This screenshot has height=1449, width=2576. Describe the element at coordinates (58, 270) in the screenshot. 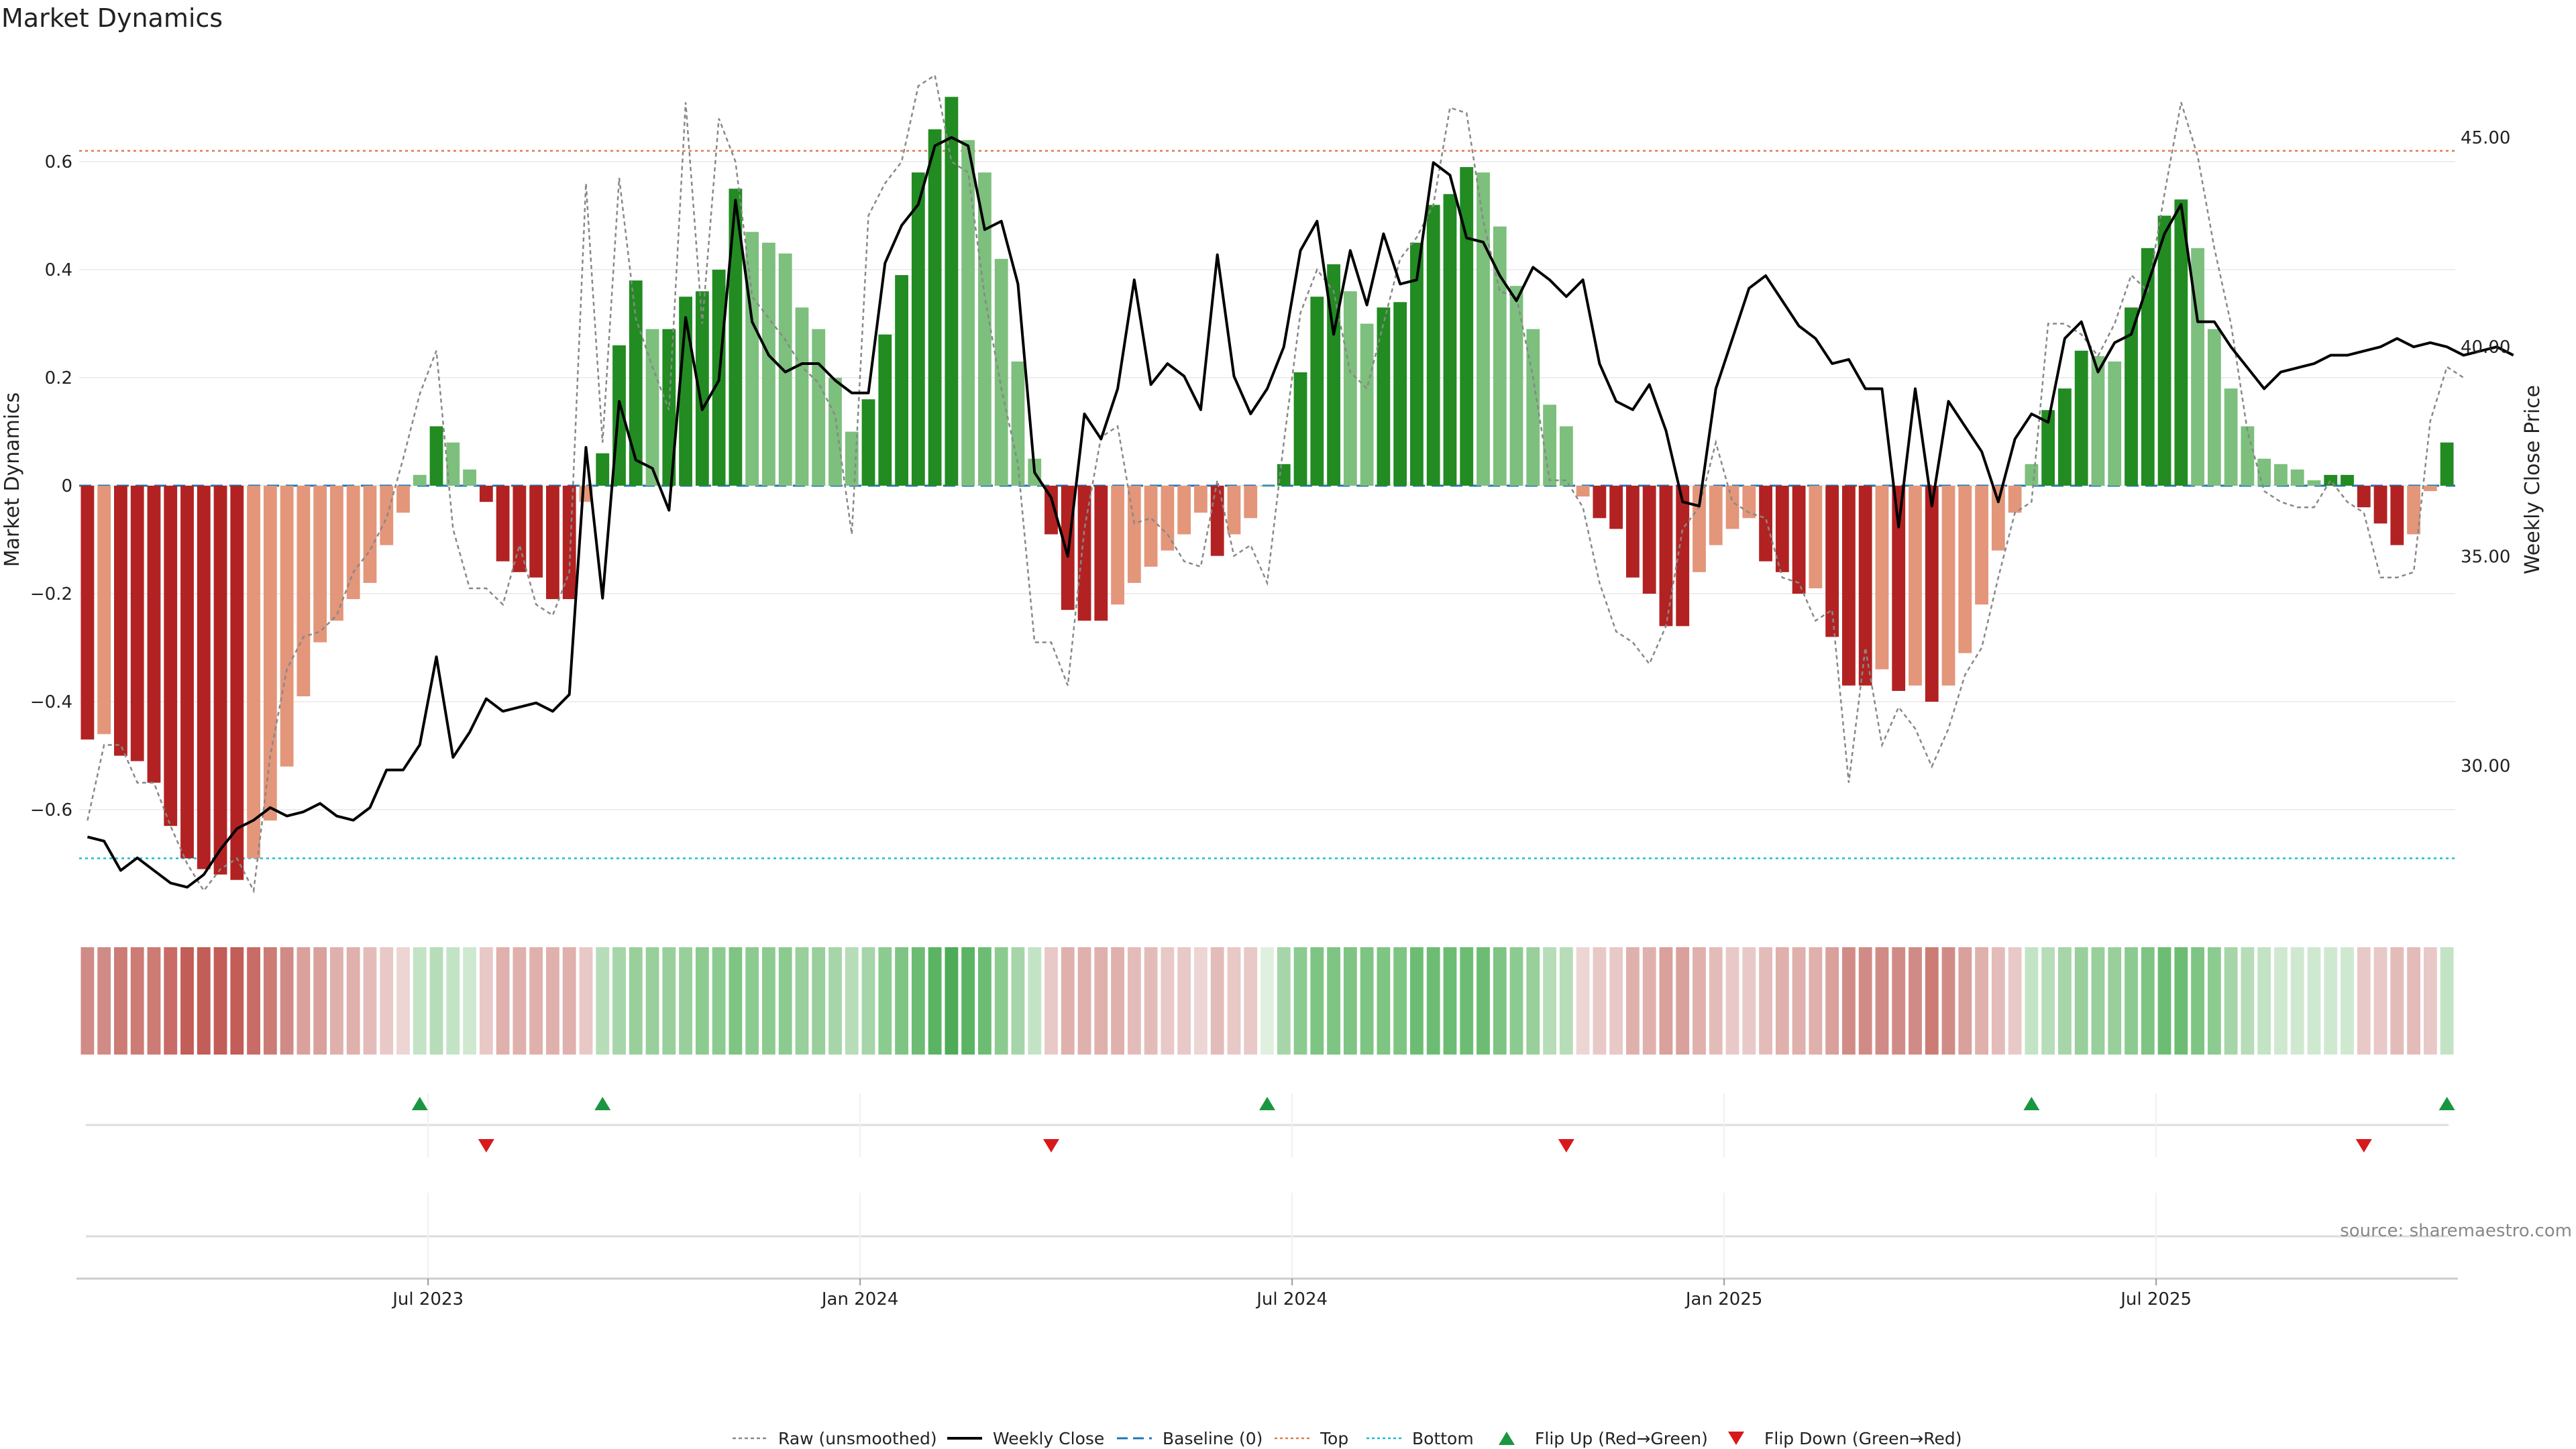

I see `left-tick-label: 0.4` at that location.